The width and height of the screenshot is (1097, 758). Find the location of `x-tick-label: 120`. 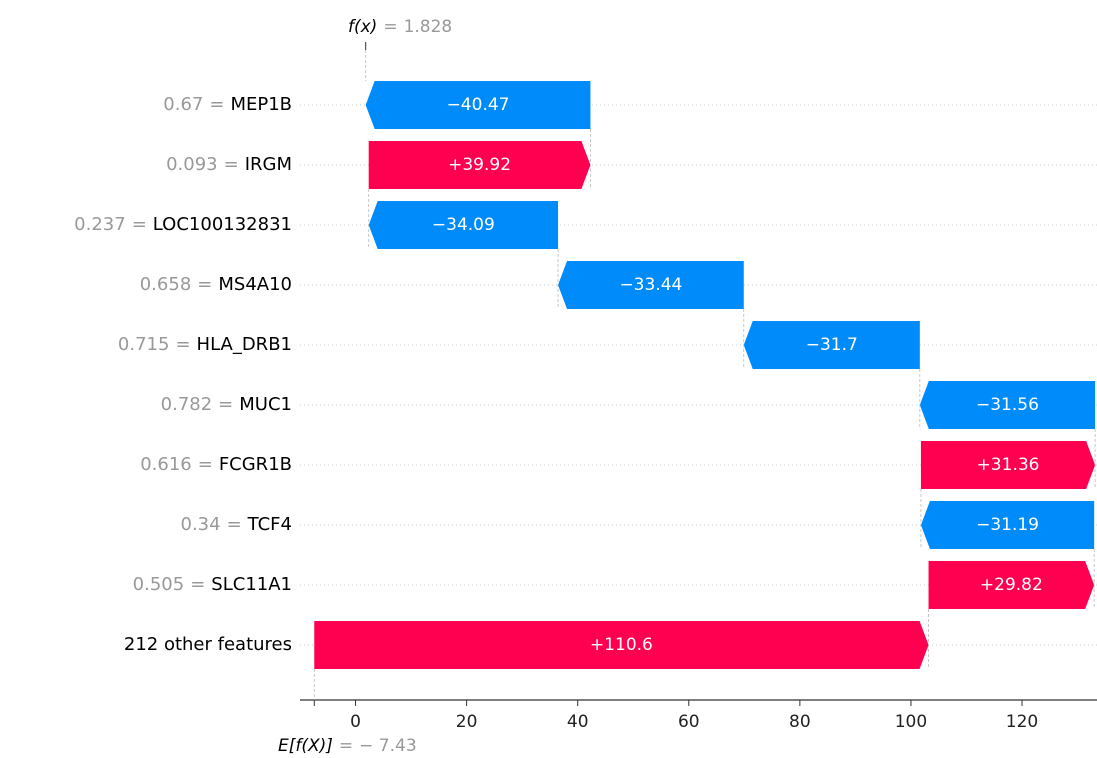

x-tick-label: 120 is located at coordinates (1022, 722).